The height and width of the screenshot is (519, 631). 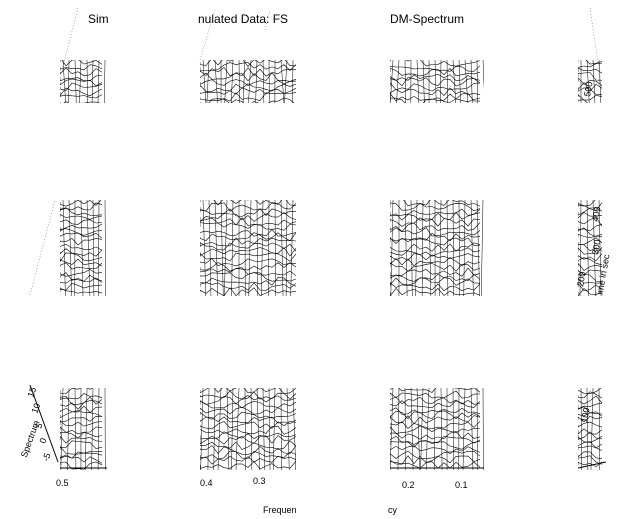 I want to click on tick-label: 5, so click(x=38, y=426).